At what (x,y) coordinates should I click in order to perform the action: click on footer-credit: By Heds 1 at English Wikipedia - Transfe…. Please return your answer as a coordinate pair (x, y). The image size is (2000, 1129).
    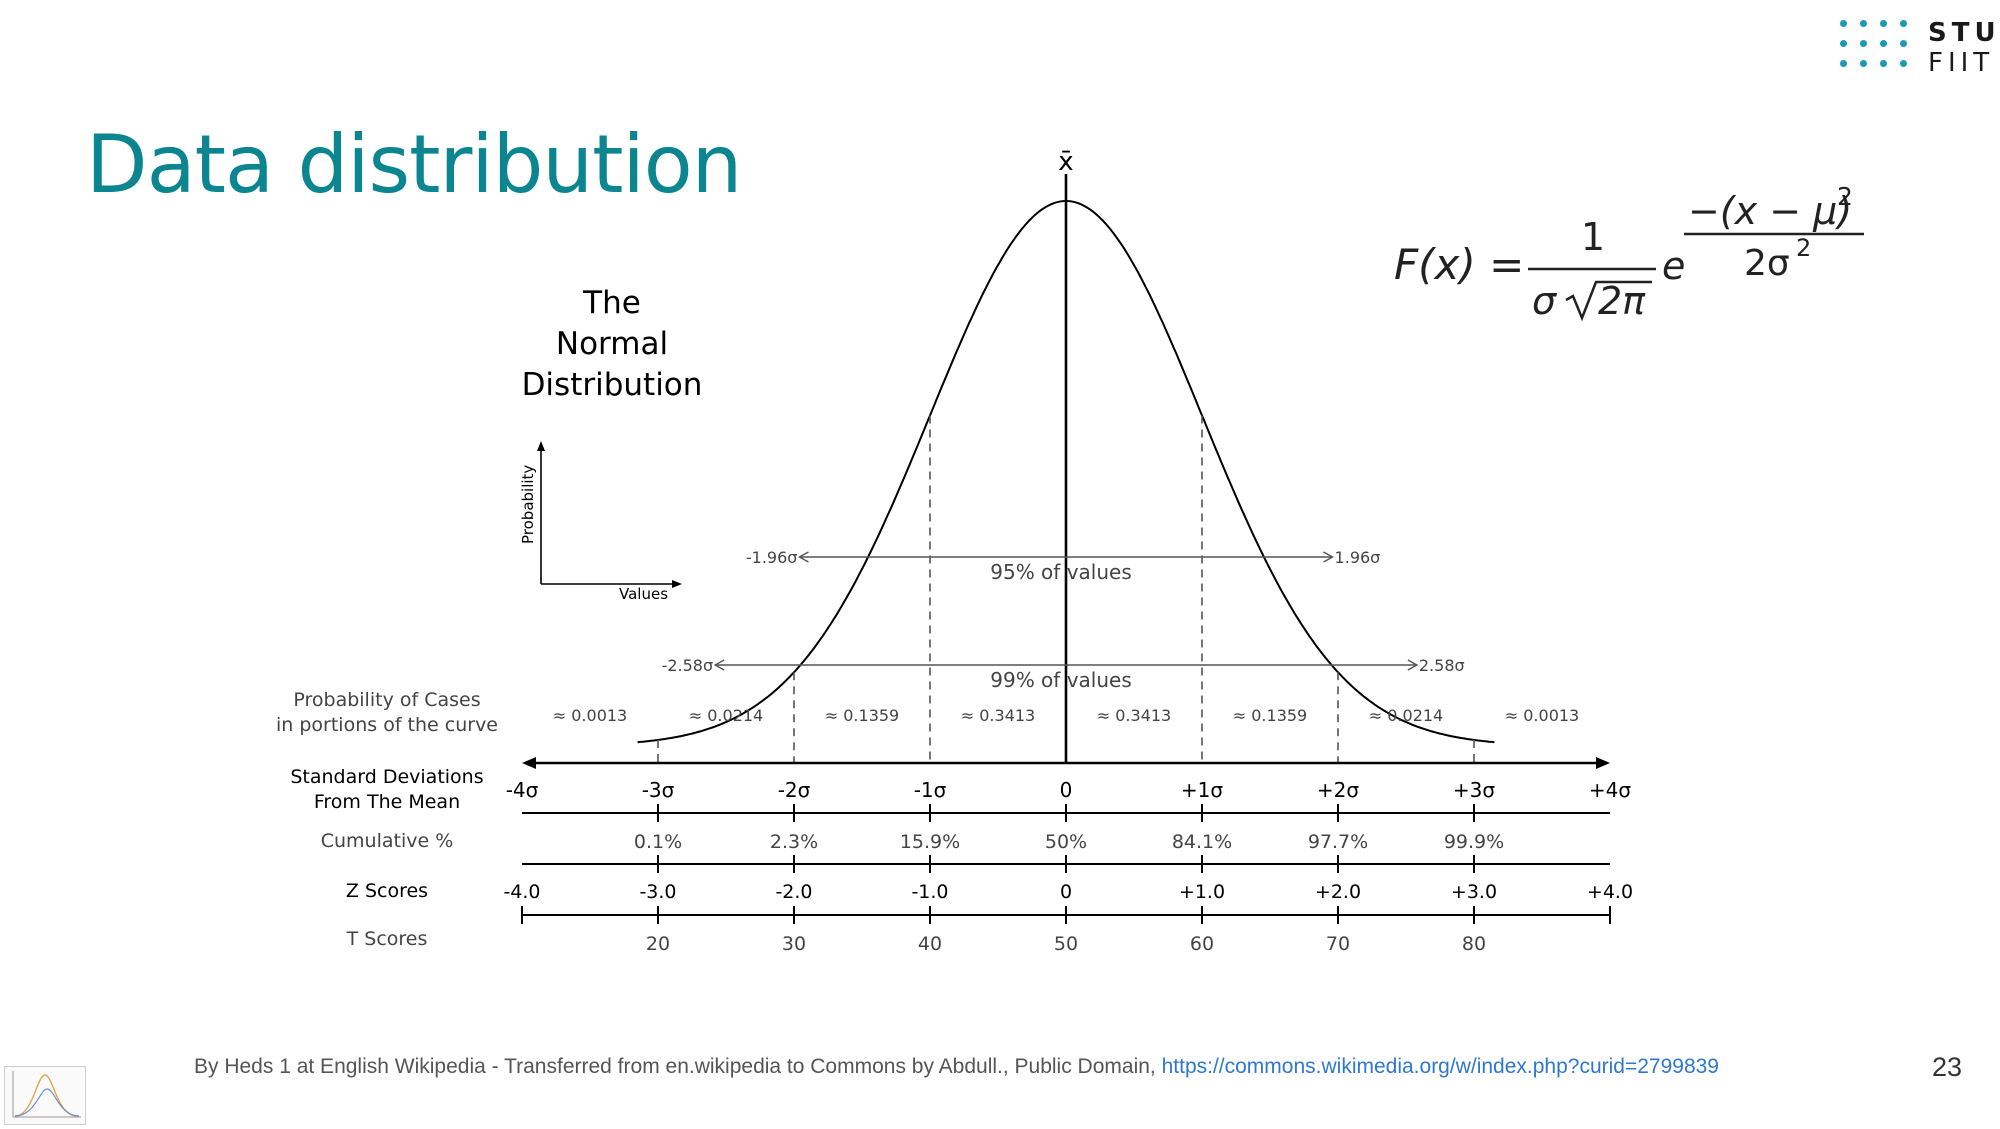
    Looking at the image, I should click on (956, 1067).